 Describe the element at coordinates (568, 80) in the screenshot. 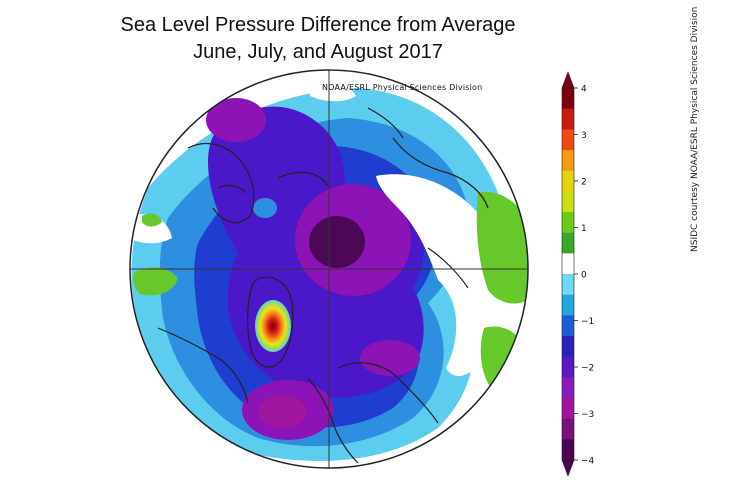

I see `colorbar-arrow-top` at that location.